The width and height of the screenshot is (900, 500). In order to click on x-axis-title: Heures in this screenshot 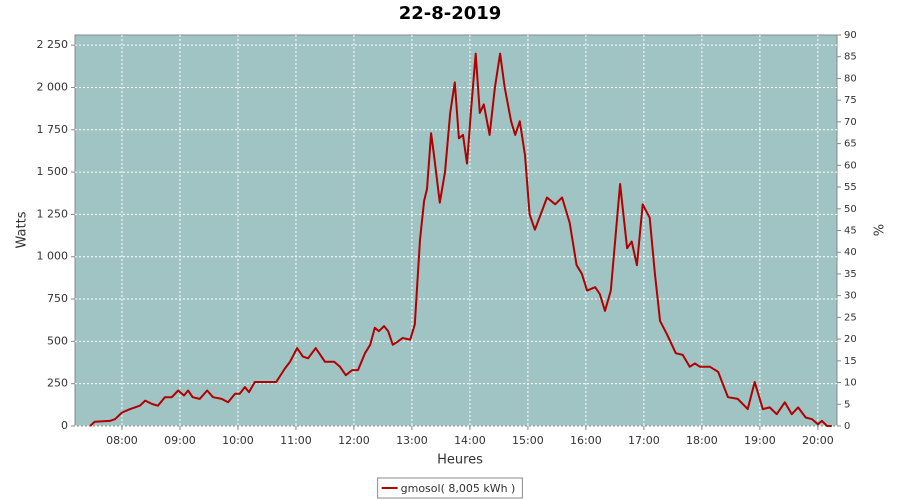, I will do `click(460, 460)`.